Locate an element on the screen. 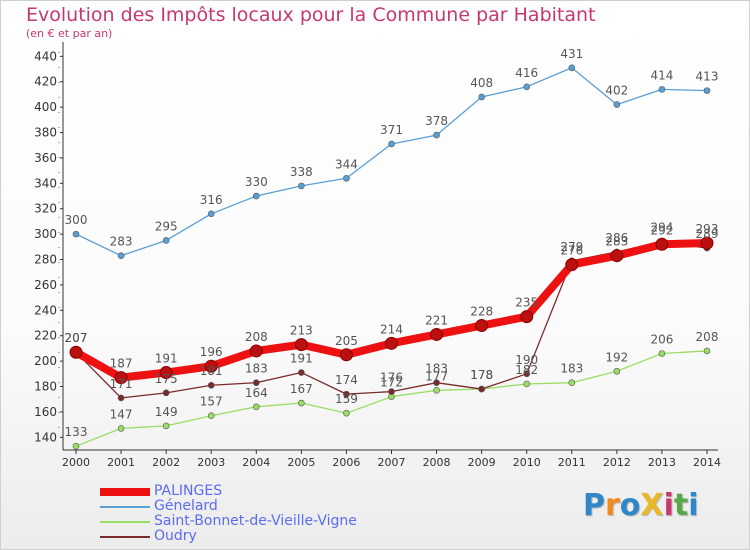  x-tick-label: 2013 is located at coordinates (662, 462).